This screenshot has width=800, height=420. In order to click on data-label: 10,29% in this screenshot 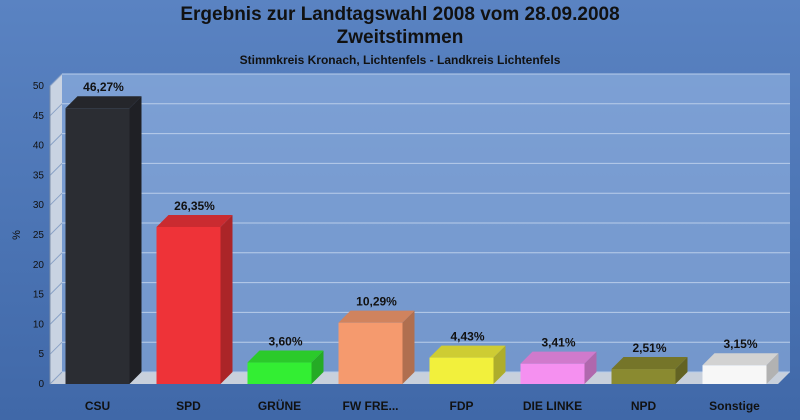, I will do `click(376, 302)`.